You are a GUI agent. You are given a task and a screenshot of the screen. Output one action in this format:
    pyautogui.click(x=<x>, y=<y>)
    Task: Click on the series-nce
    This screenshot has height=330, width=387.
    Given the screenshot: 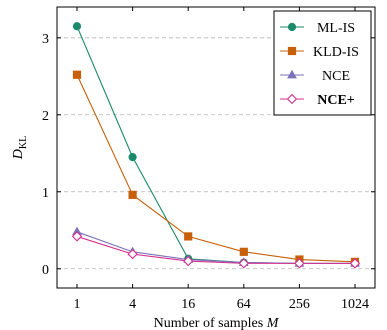 What is the action you would take?
    pyautogui.click(x=216, y=250)
    